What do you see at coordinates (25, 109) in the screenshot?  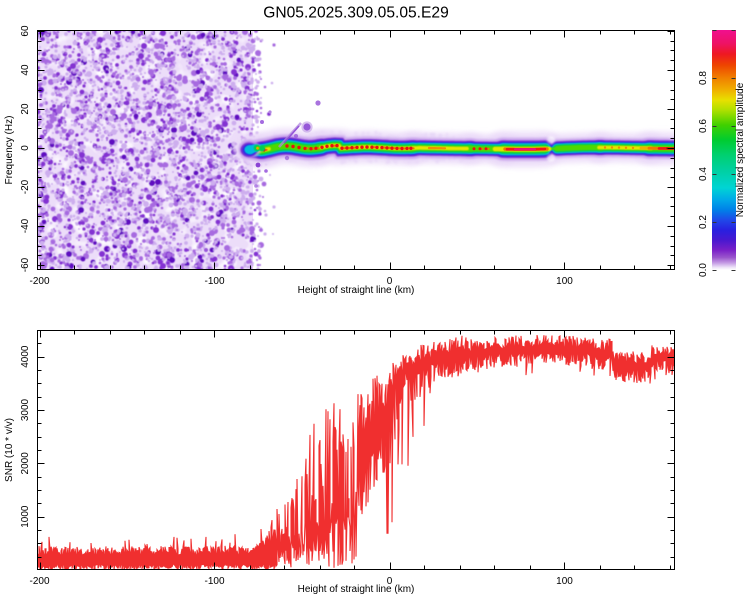 I see `svg-text: 20` at bounding box center [25, 109].